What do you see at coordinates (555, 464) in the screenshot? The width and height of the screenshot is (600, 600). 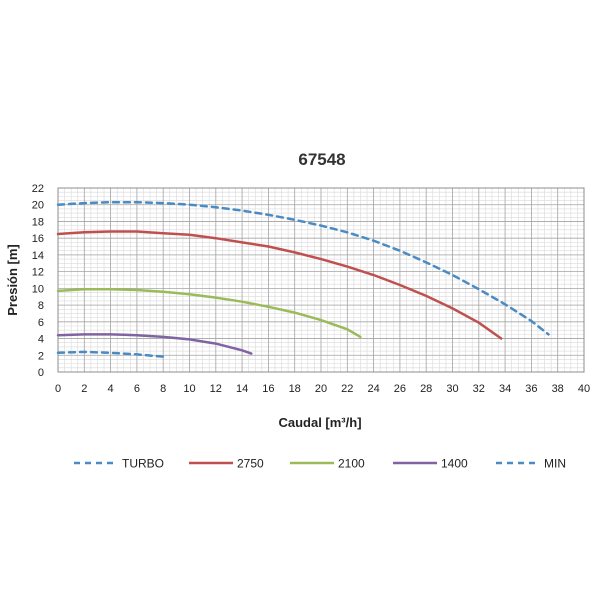 I see `legend-label-min: MIN` at bounding box center [555, 464].